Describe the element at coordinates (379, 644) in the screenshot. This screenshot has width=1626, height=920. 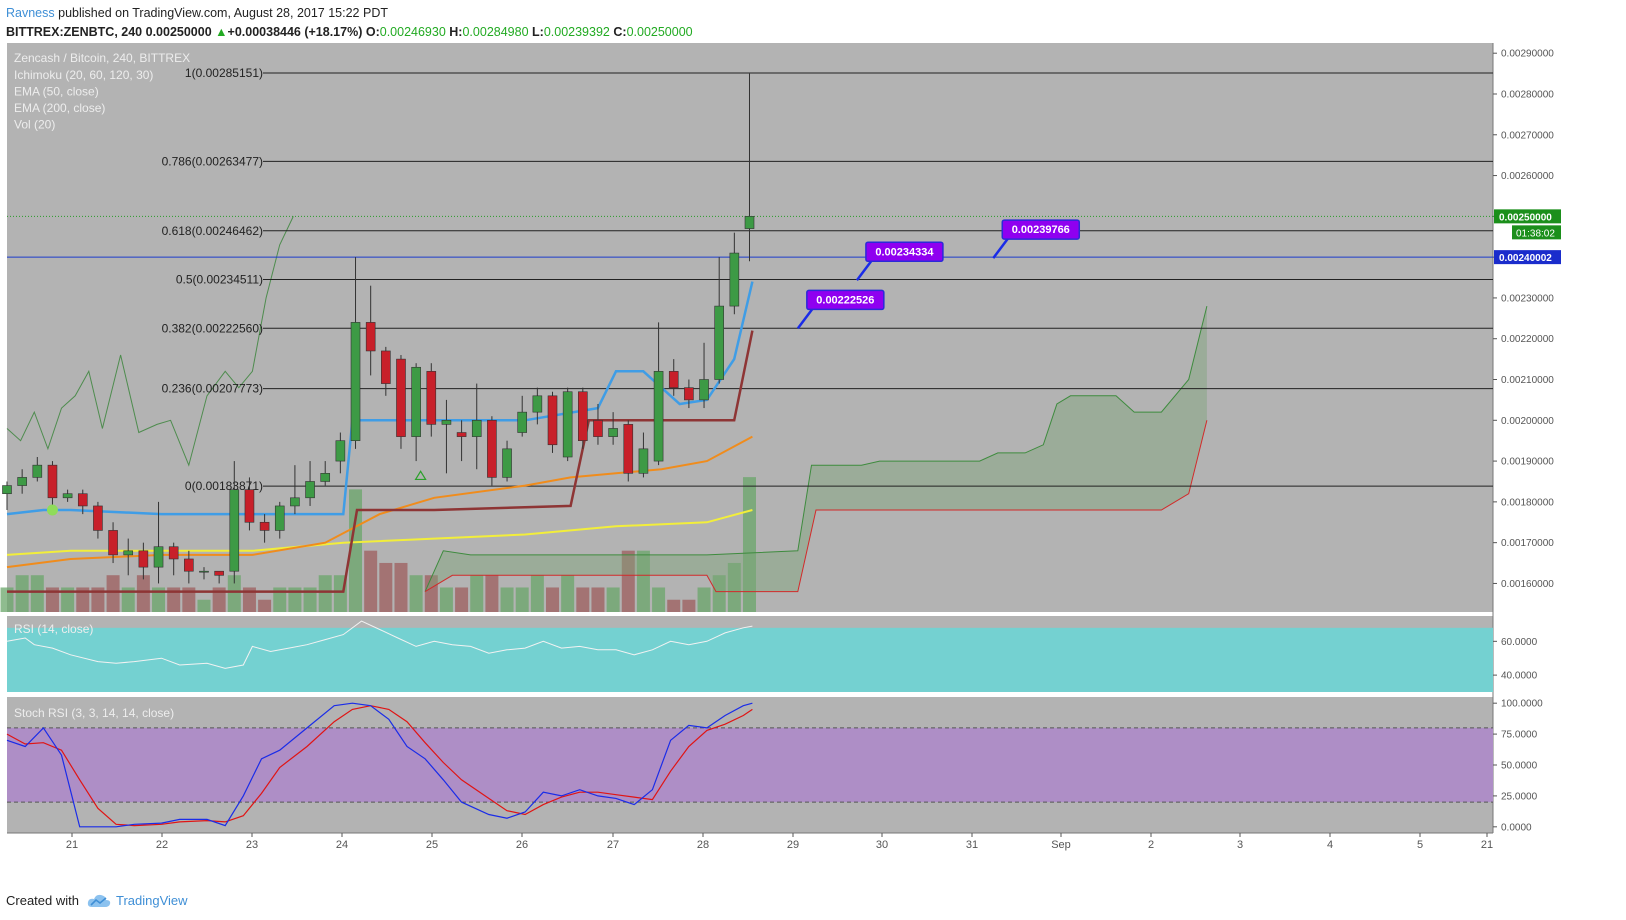
I see `rsi-line` at that location.